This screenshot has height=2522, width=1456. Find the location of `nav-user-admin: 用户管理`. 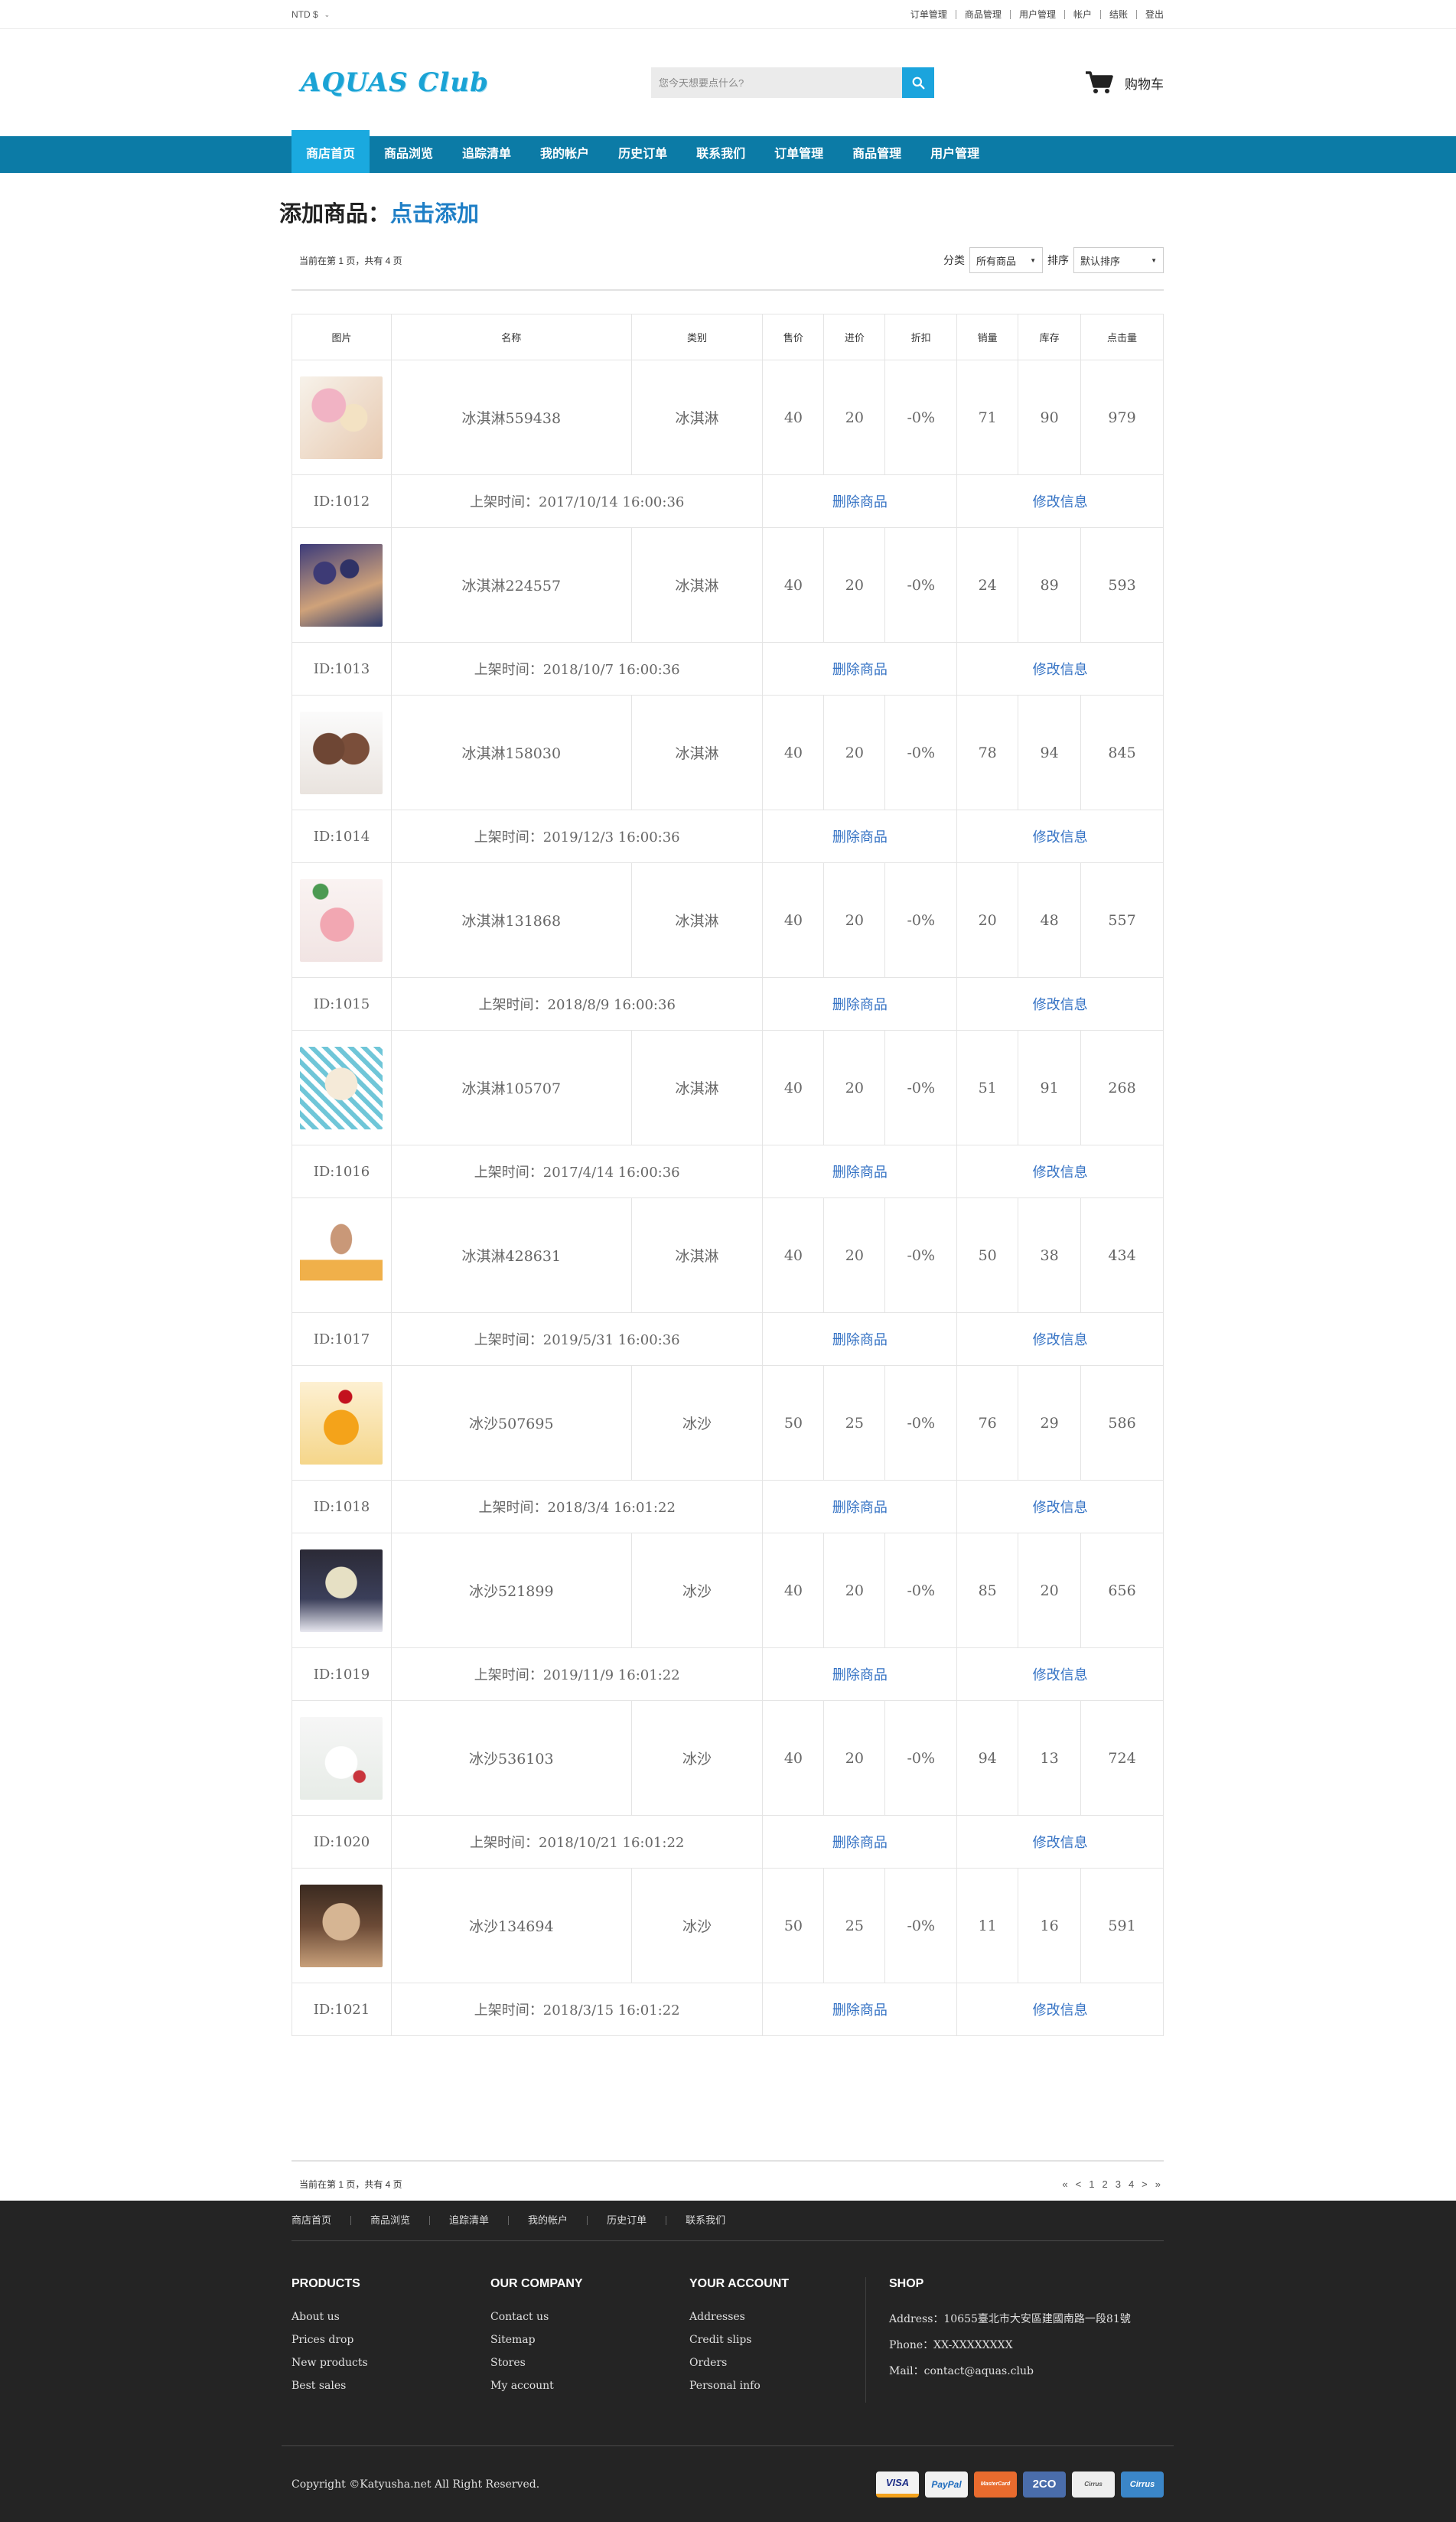

nav-user-admin: 用户管理 is located at coordinates (955, 154).